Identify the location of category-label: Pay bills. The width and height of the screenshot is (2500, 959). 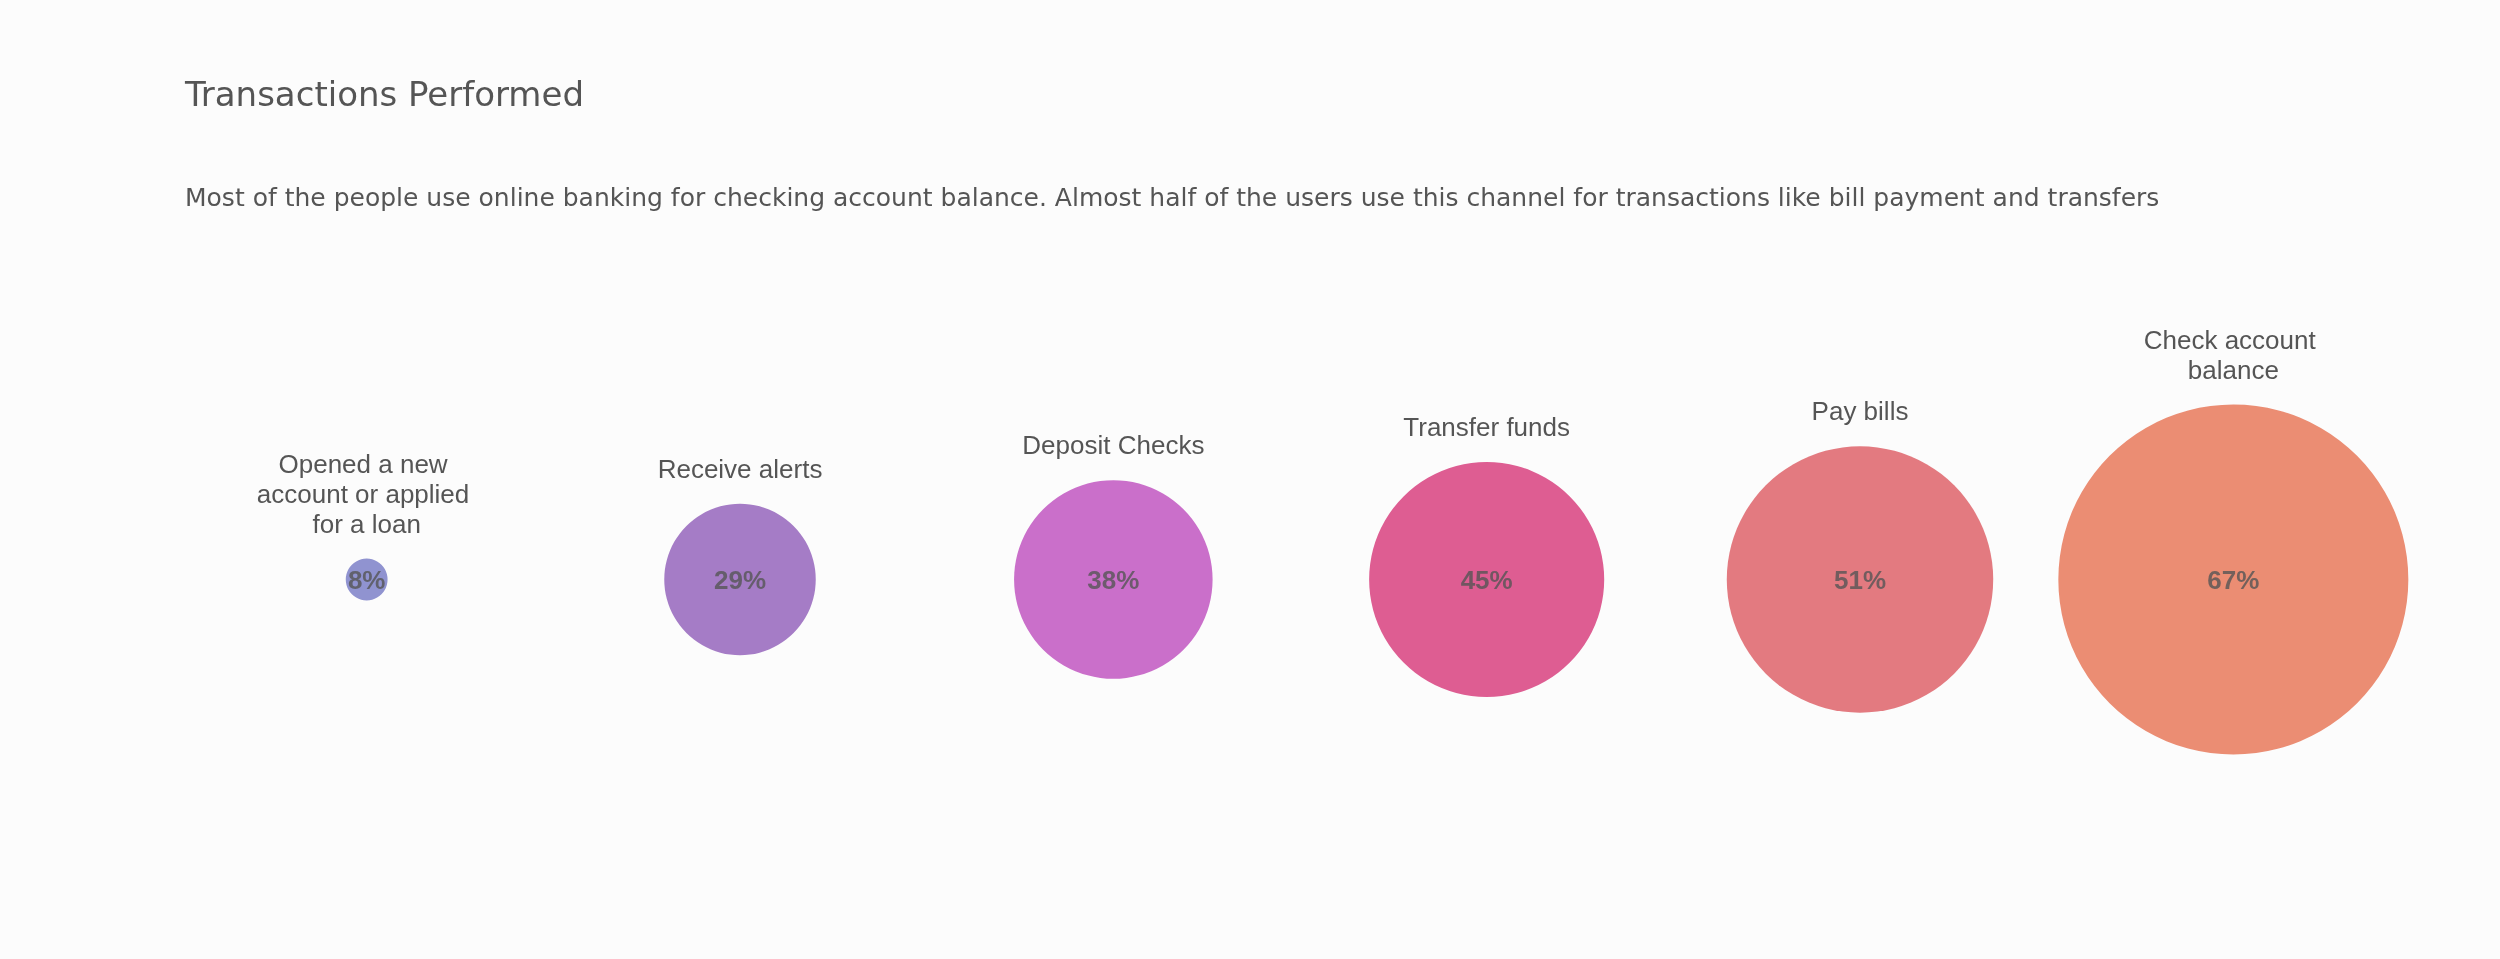
(1860, 411).